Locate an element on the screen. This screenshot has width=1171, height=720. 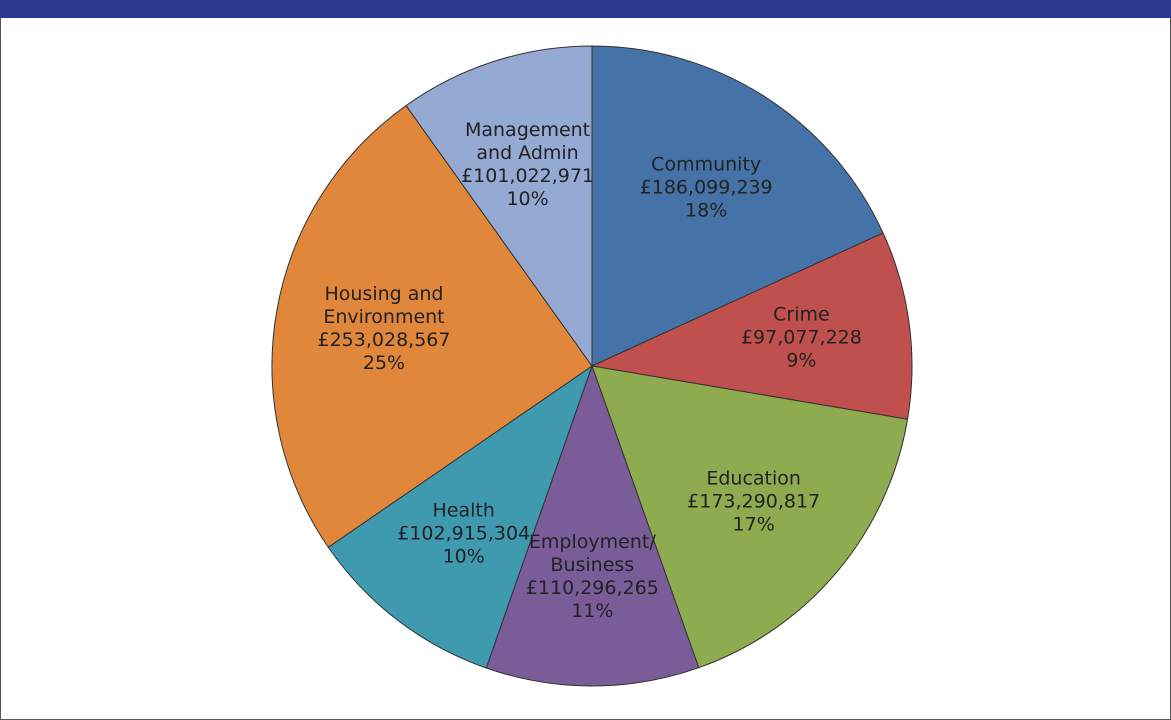
slice-label: Education £173,290,817 17% is located at coordinates (753, 501).